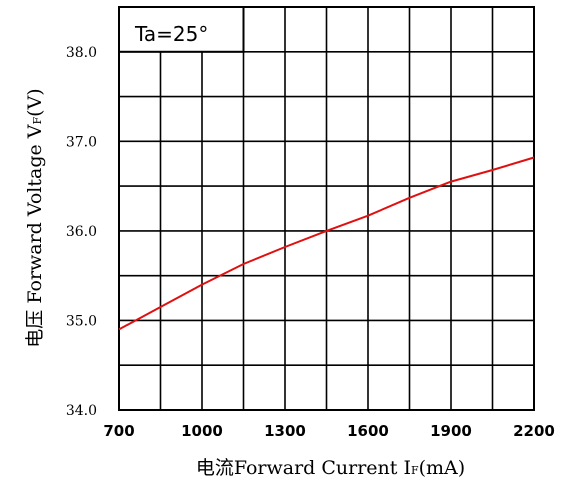  Describe the element at coordinates (81, 411) in the screenshot. I see `y-tick-label-34.0: 34.0` at that location.